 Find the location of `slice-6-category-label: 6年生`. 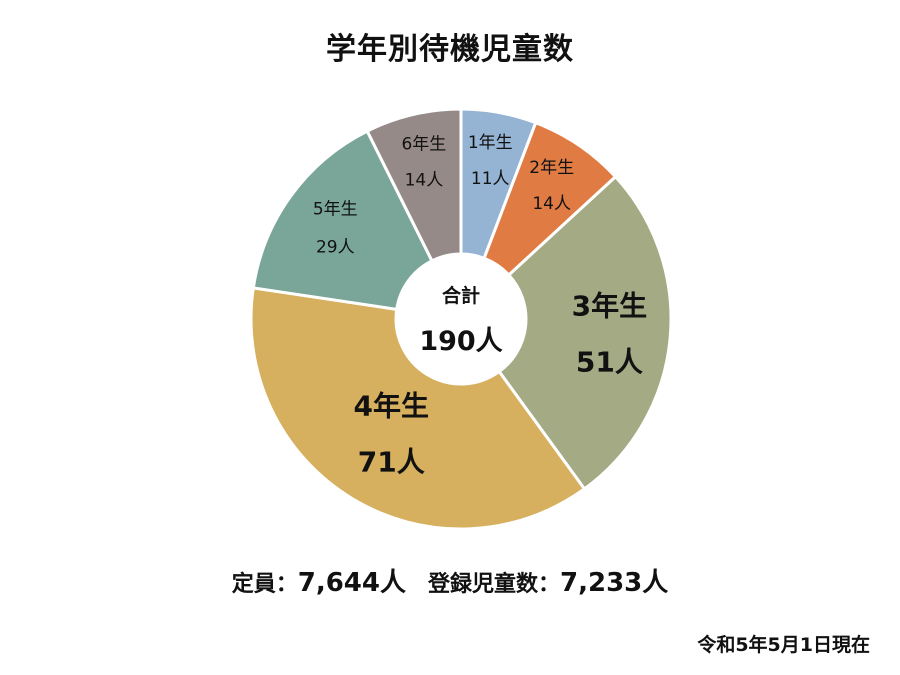

slice-6-category-label: 6年生 is located at coordinates (423, 145).